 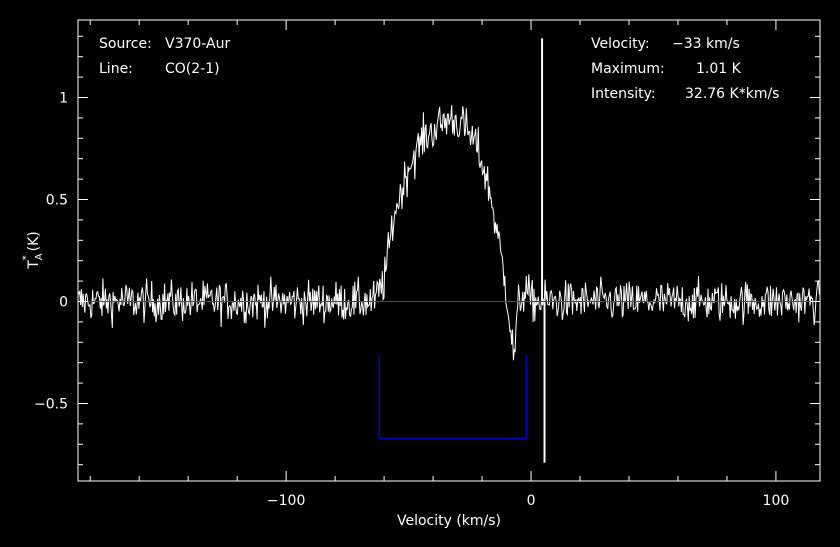 I want to click on x-tick-label: −100, so click(x=286, y=501).